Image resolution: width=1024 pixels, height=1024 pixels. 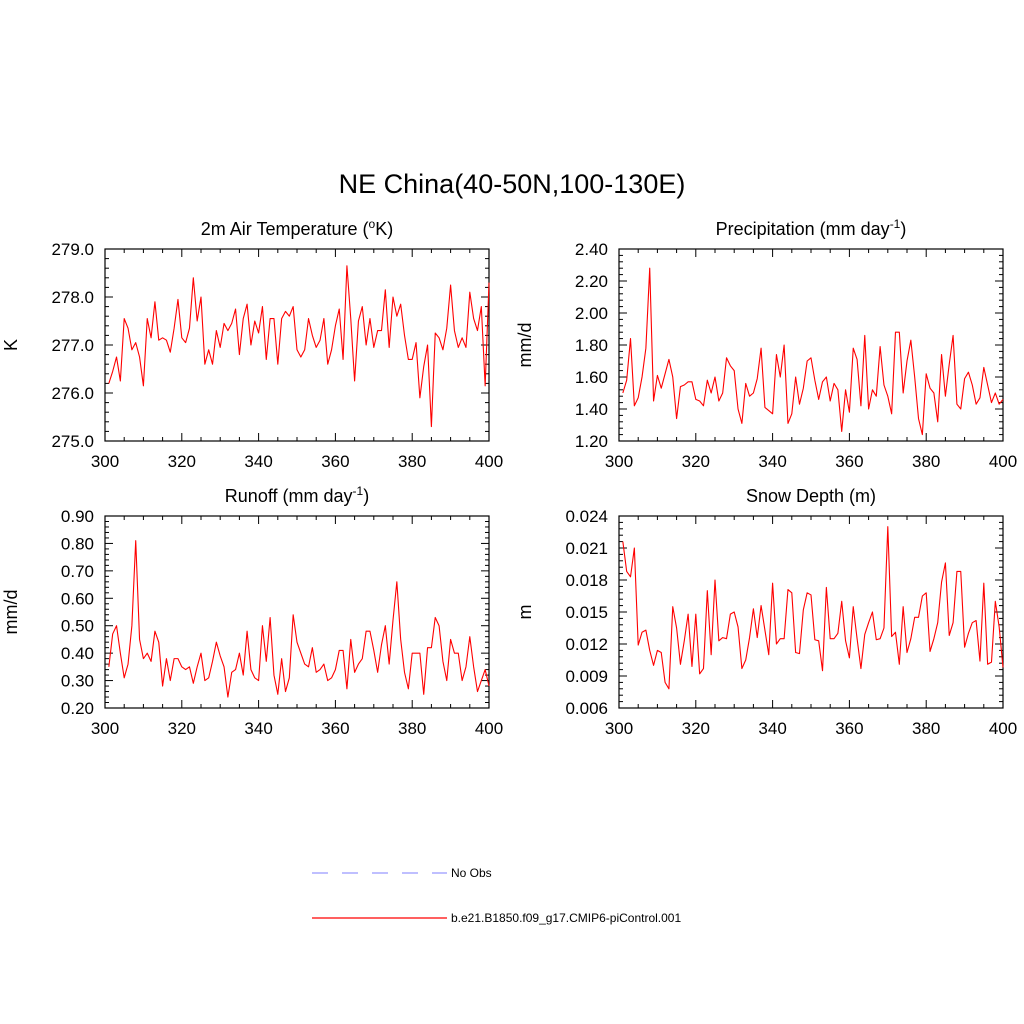 What do you see at coordinates (77, 543) in the screenshot?
I see `y-tick-label: 0.80` at bounding box center [77, 543].